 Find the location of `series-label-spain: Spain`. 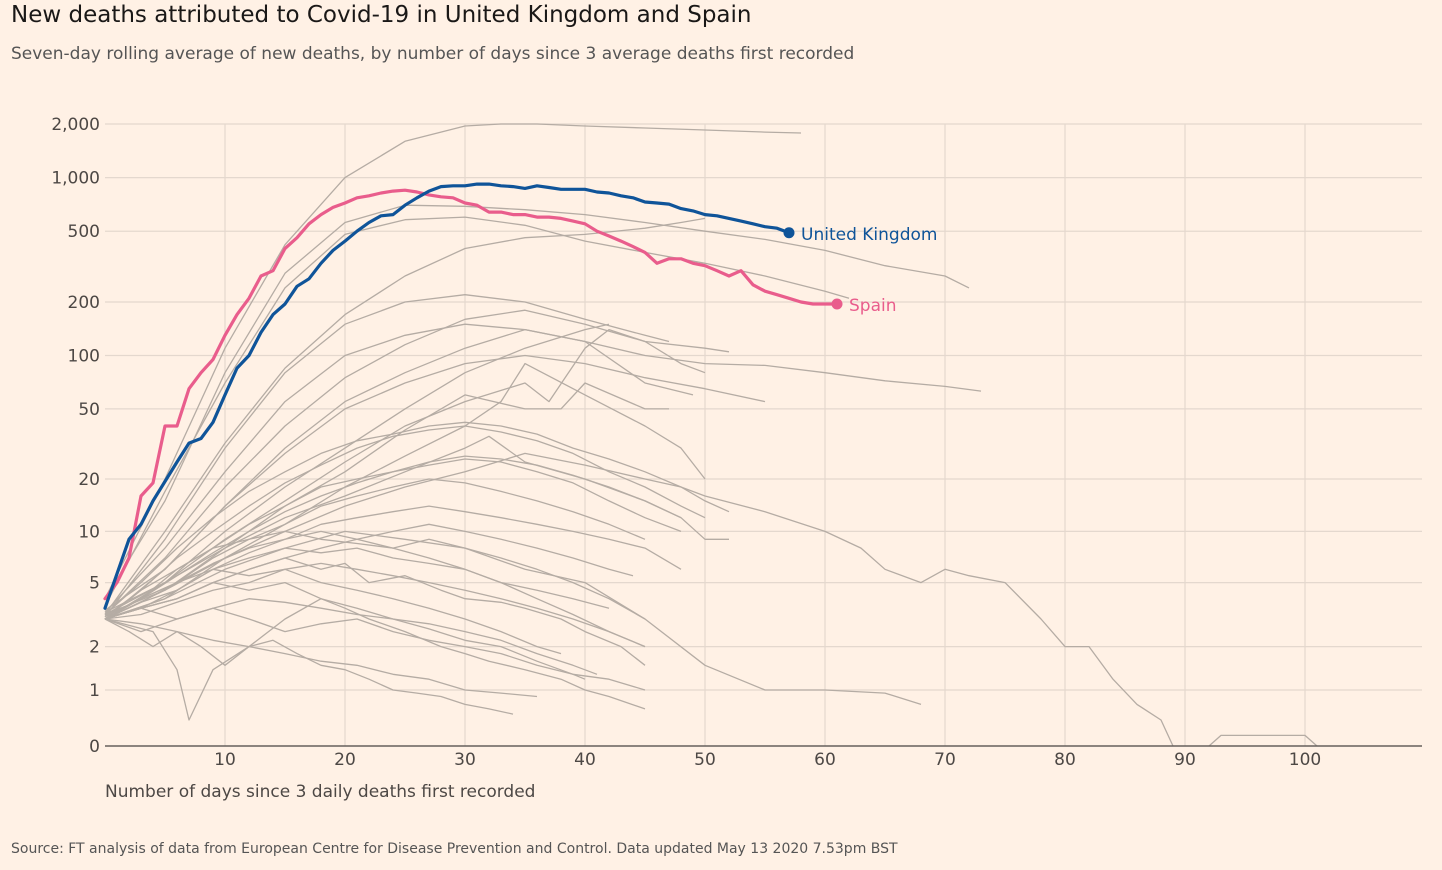

series-label-spain: Spain is located at coordinates (873, 306).